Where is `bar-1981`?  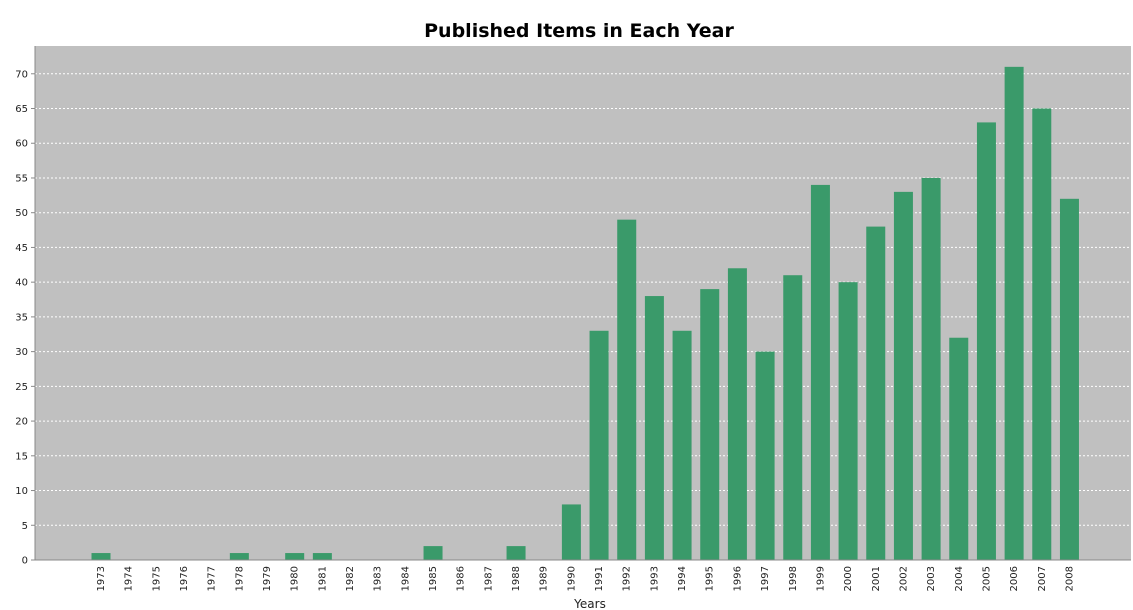
bar-1981 is located at coordinates (322, 556).